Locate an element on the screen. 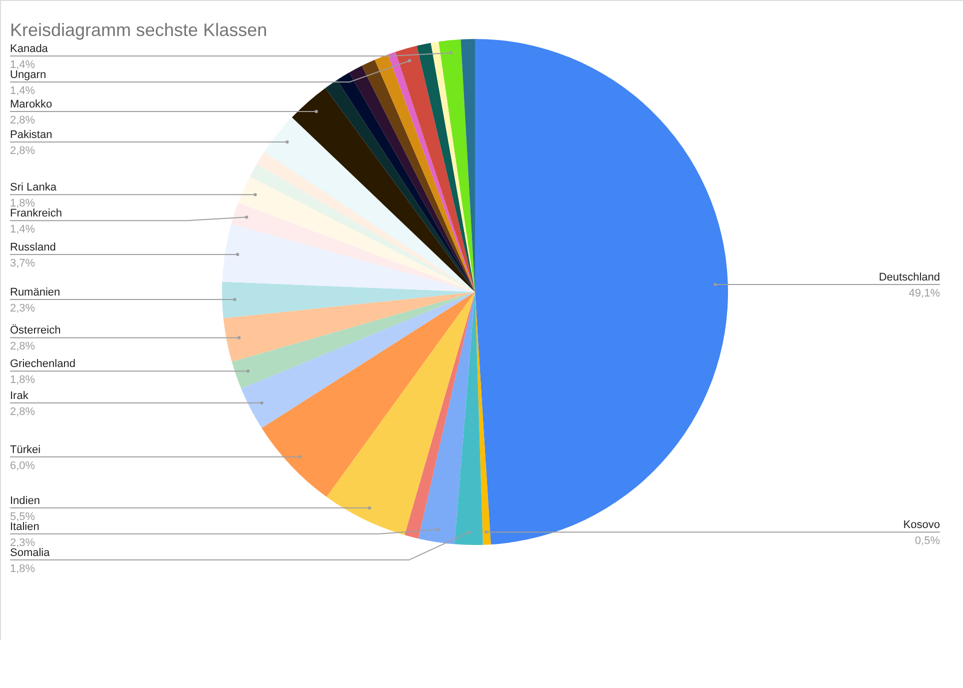 The width and height of the screenshot is (963, 688). slice-label: Irak is located at coordinates (19, 396).